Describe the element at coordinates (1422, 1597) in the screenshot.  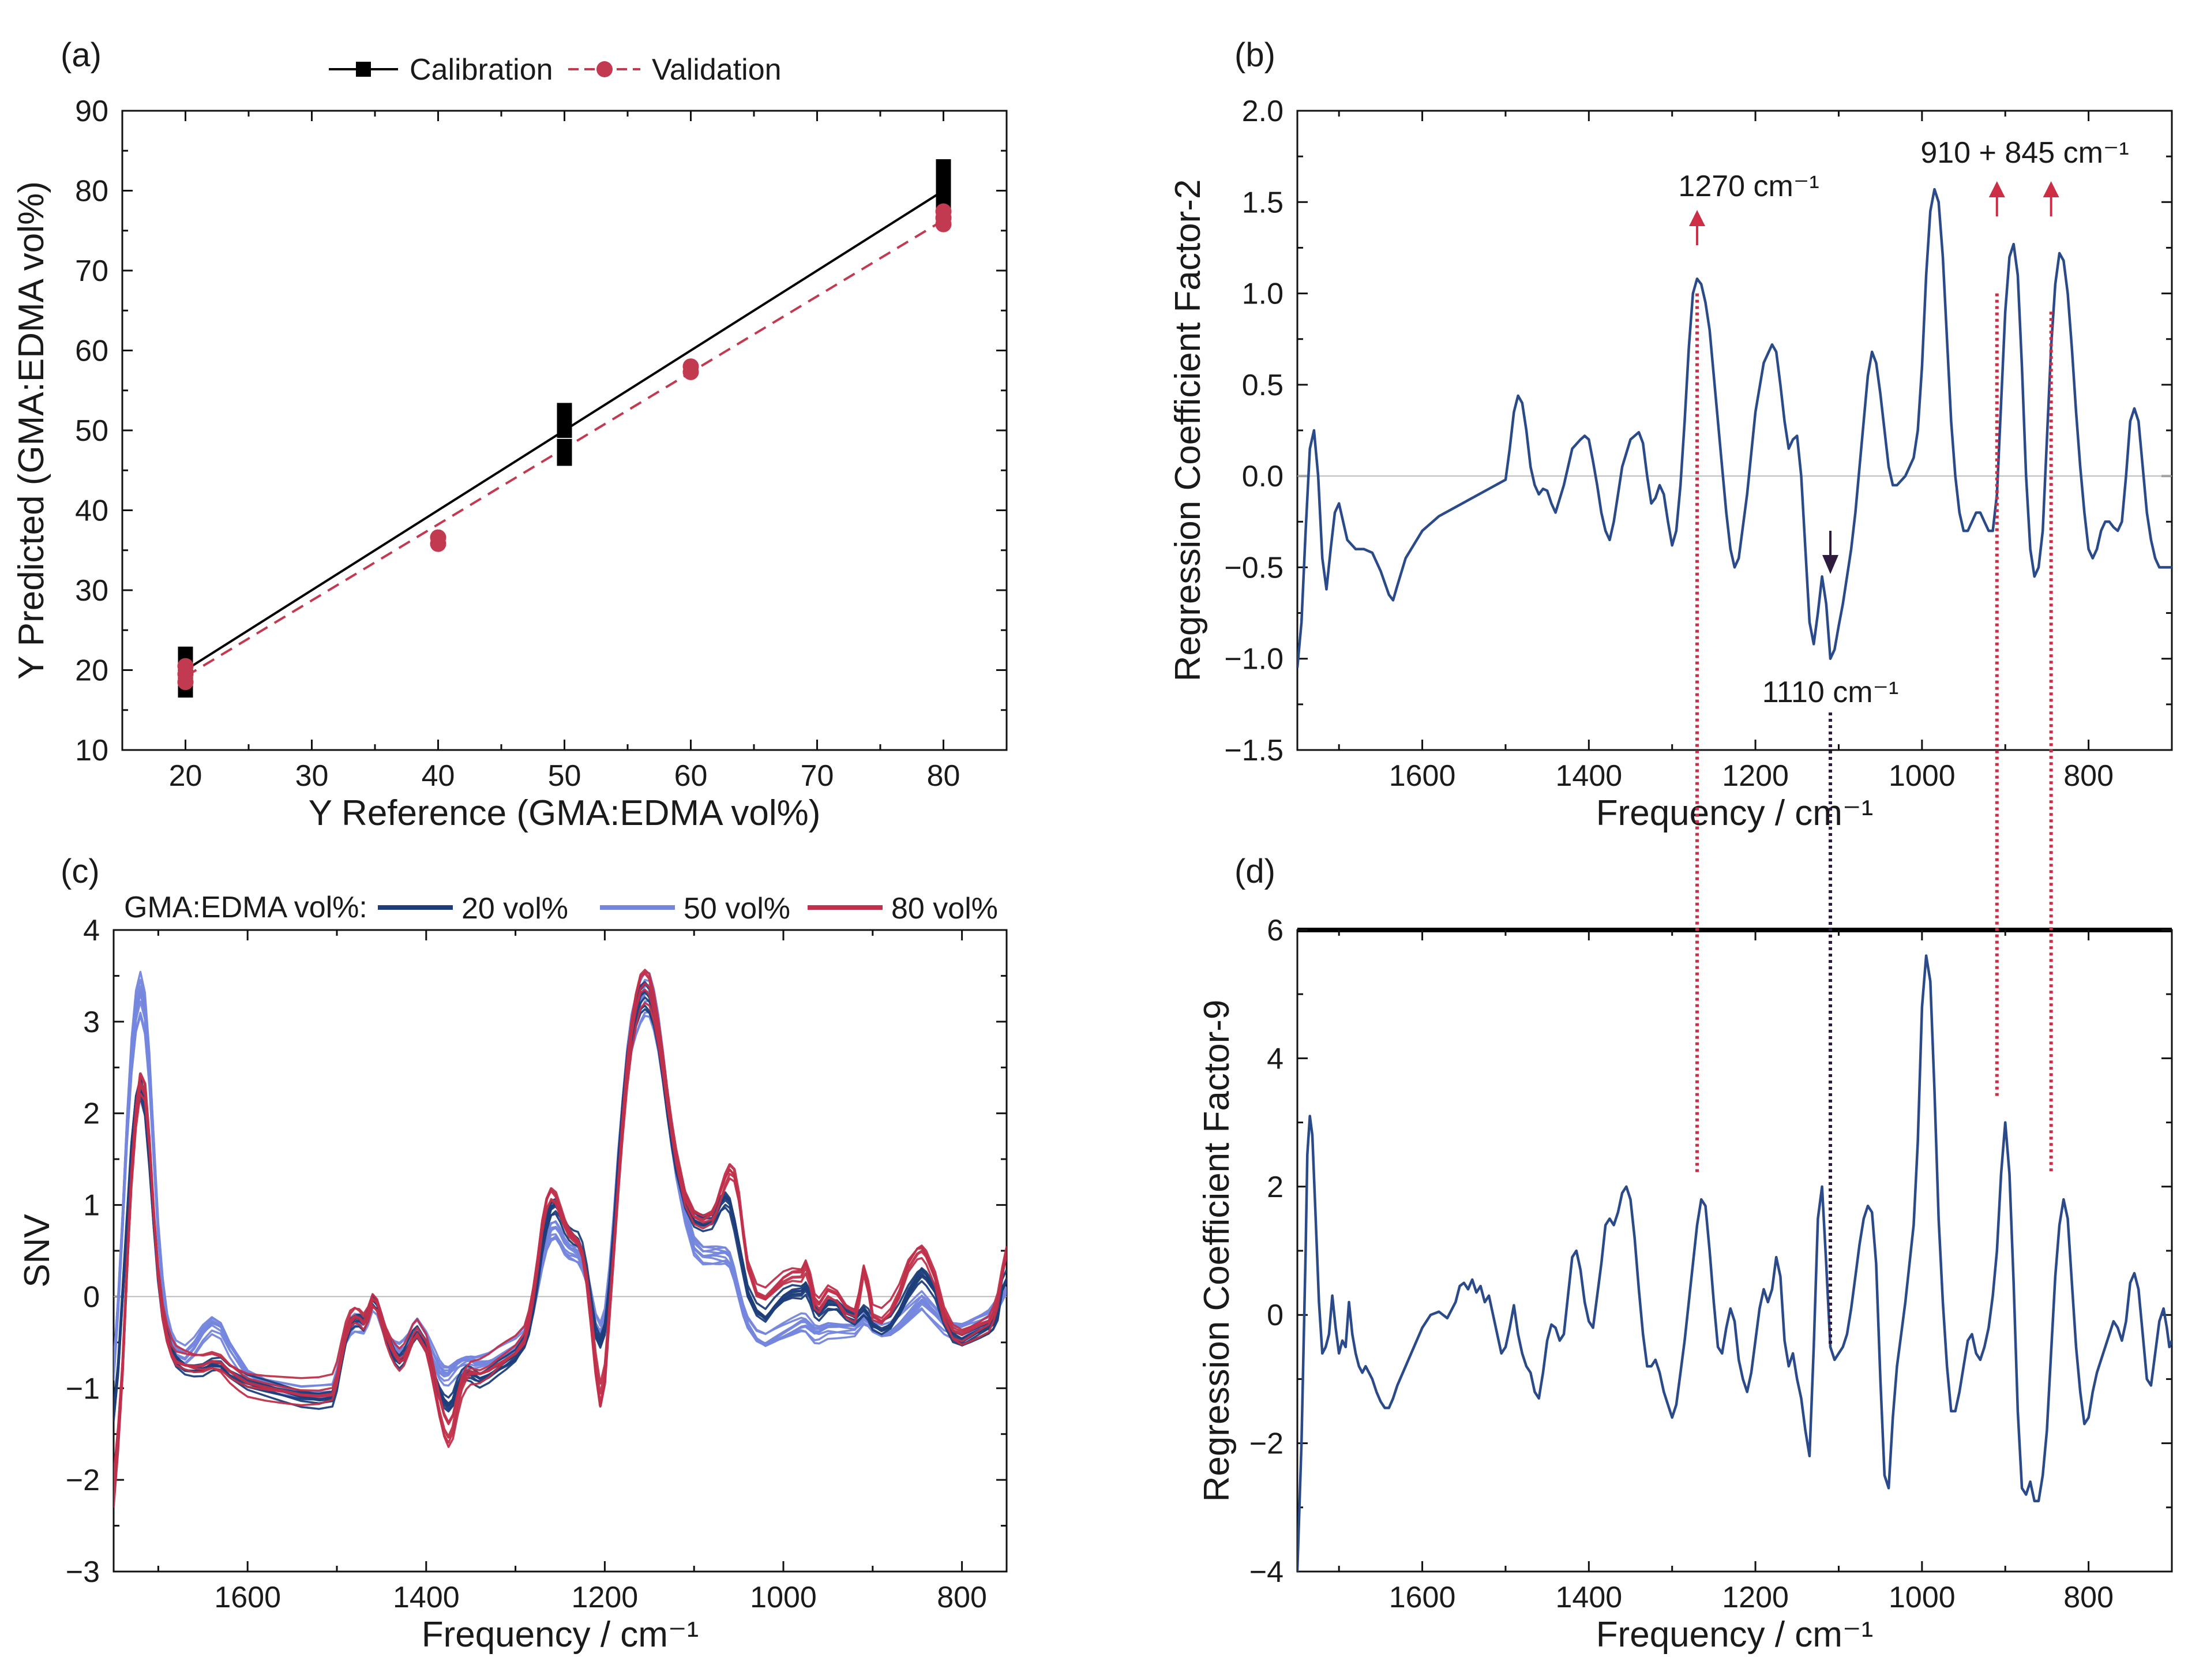
I see `d-xtick-label: 1600` at that location.